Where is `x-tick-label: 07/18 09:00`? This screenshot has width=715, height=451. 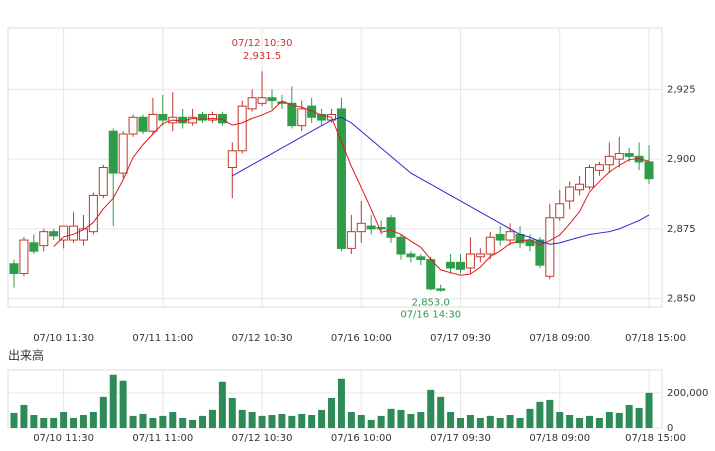 x-tick-label: 07/18 09:00 is located at coordinates (559, 438).